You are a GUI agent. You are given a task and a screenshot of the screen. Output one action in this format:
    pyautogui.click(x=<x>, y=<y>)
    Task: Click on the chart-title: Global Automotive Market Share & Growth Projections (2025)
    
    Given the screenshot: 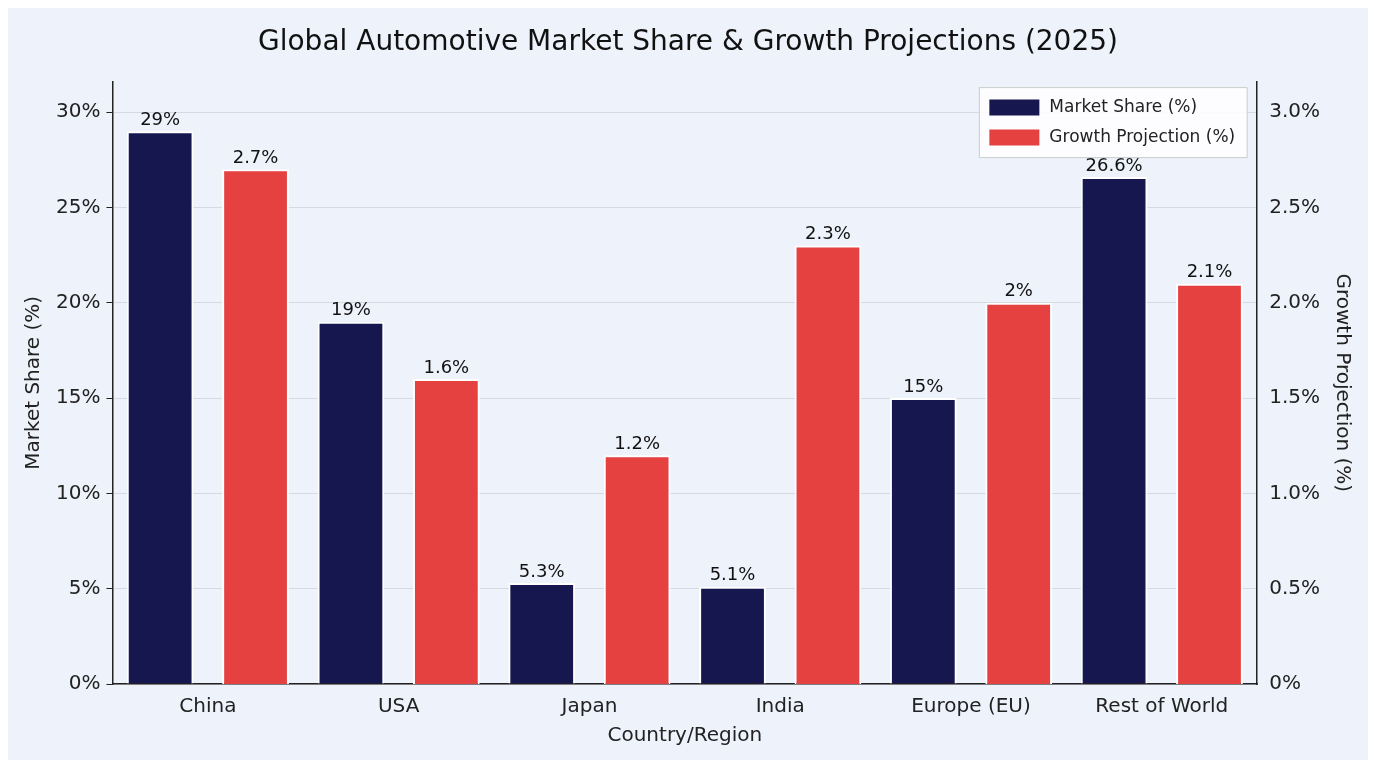 What is the action you would take?
    pyautogui.click(x=688, y=41)
    